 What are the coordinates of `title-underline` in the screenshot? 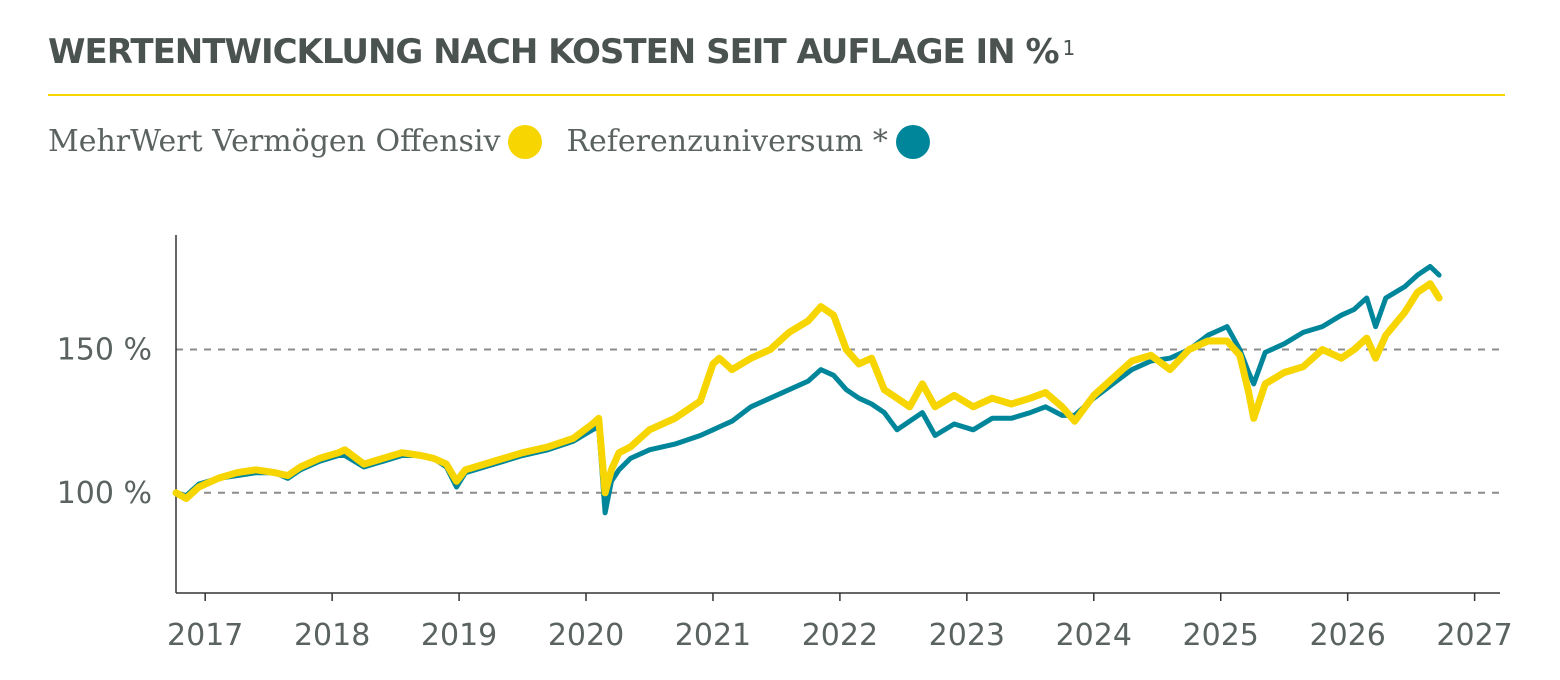 It's located at (776, 95).